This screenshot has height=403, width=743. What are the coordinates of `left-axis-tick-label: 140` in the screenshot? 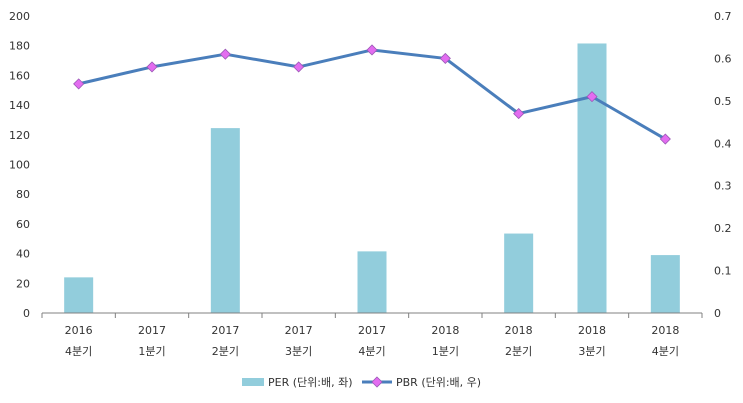 It's located at (19, 105).